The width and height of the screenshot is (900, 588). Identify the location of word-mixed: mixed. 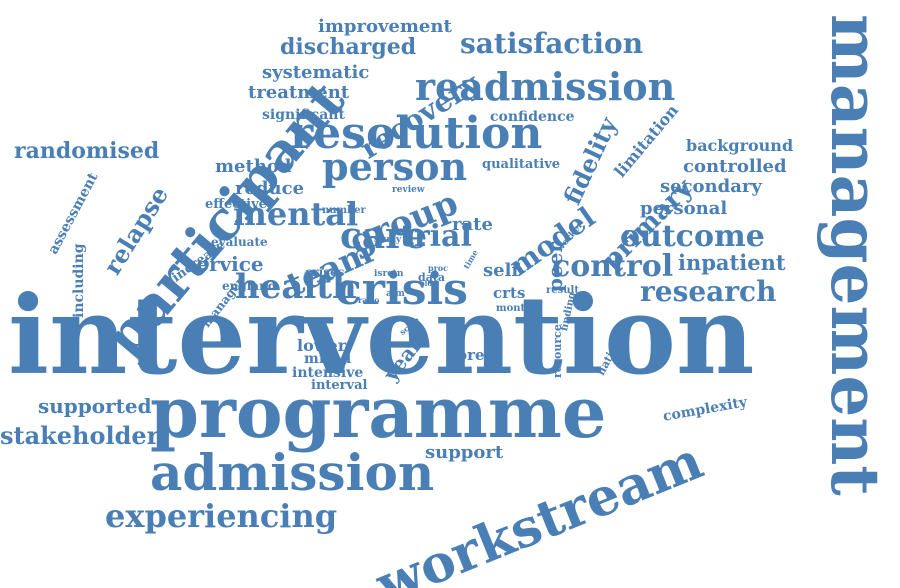
(328, 359).